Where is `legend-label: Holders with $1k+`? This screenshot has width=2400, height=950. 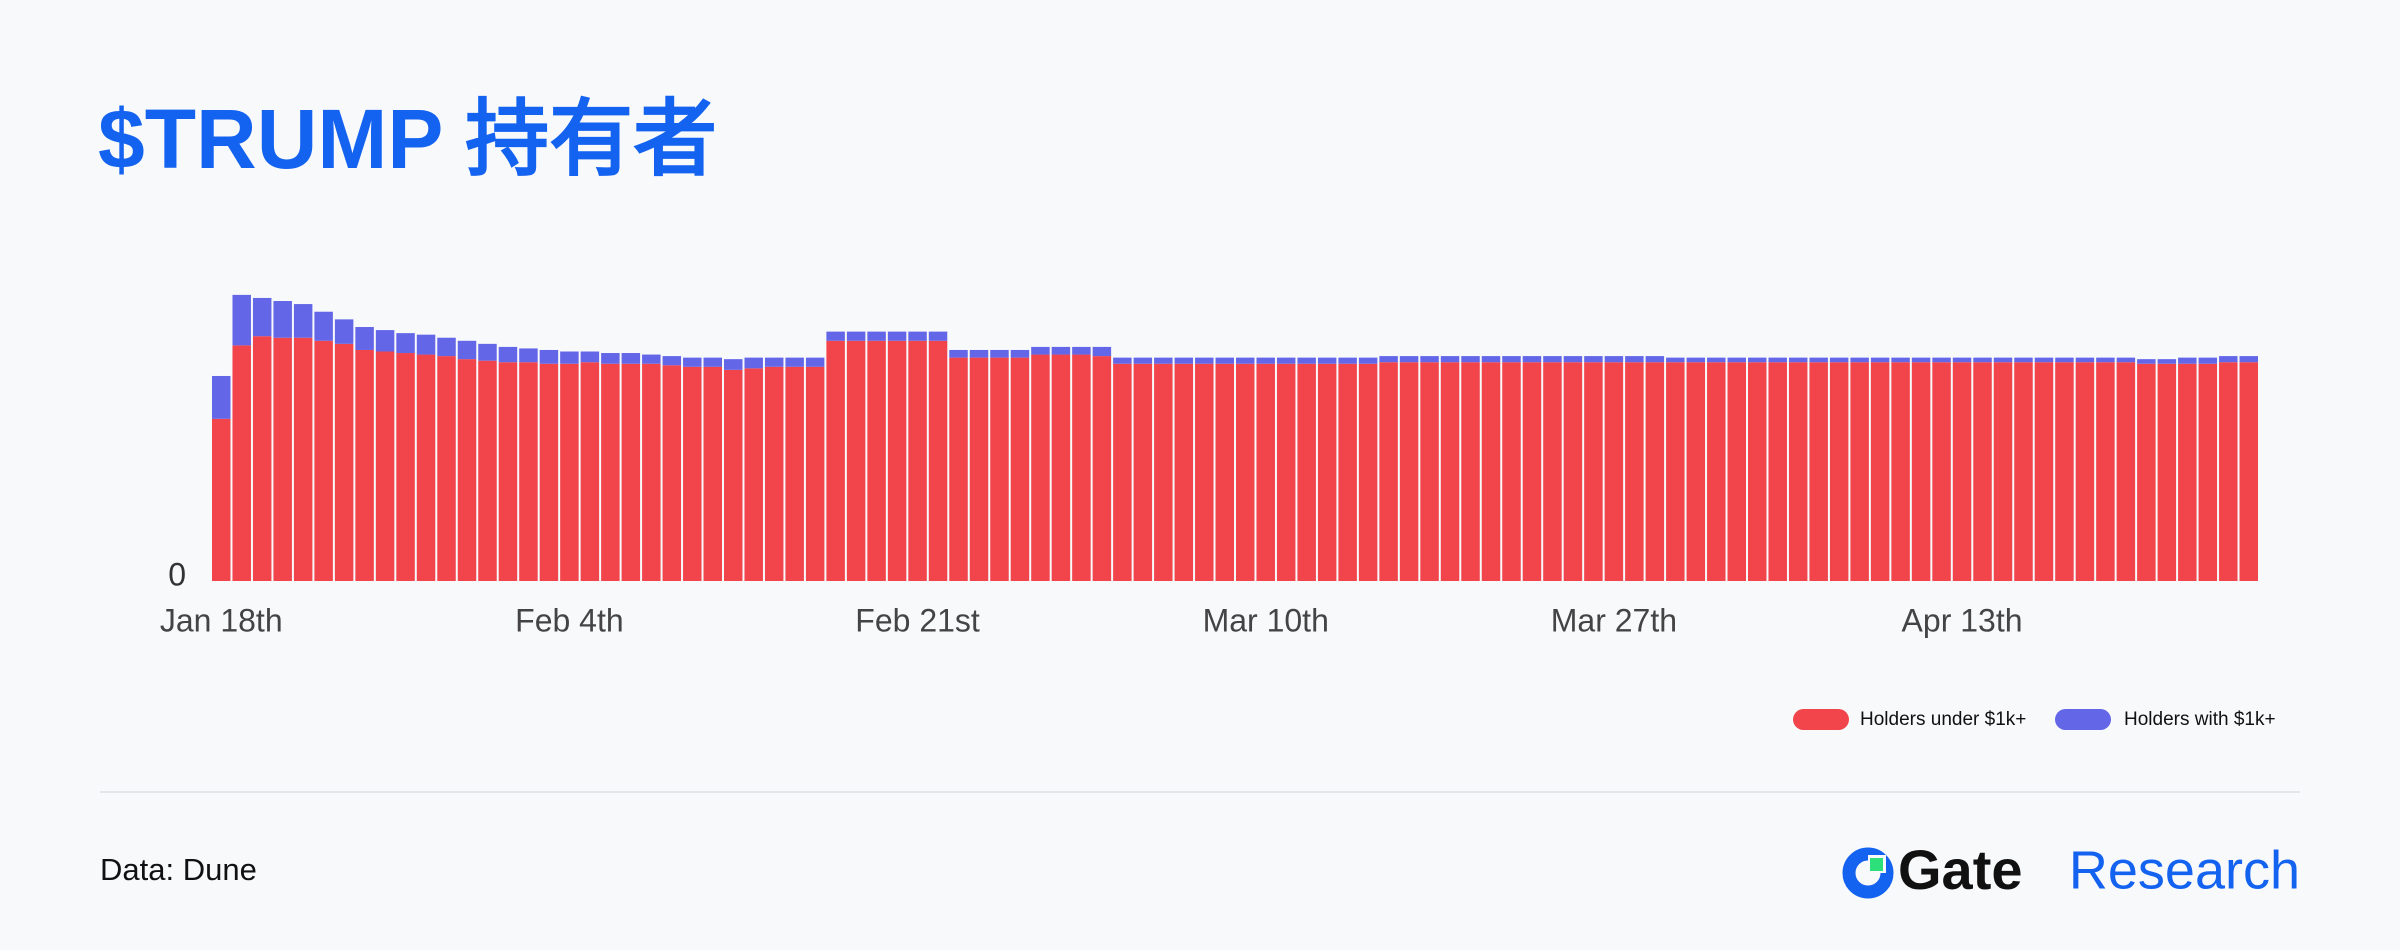 legend-label: Holders with $1k+ is located at coordinates (2200, 719).